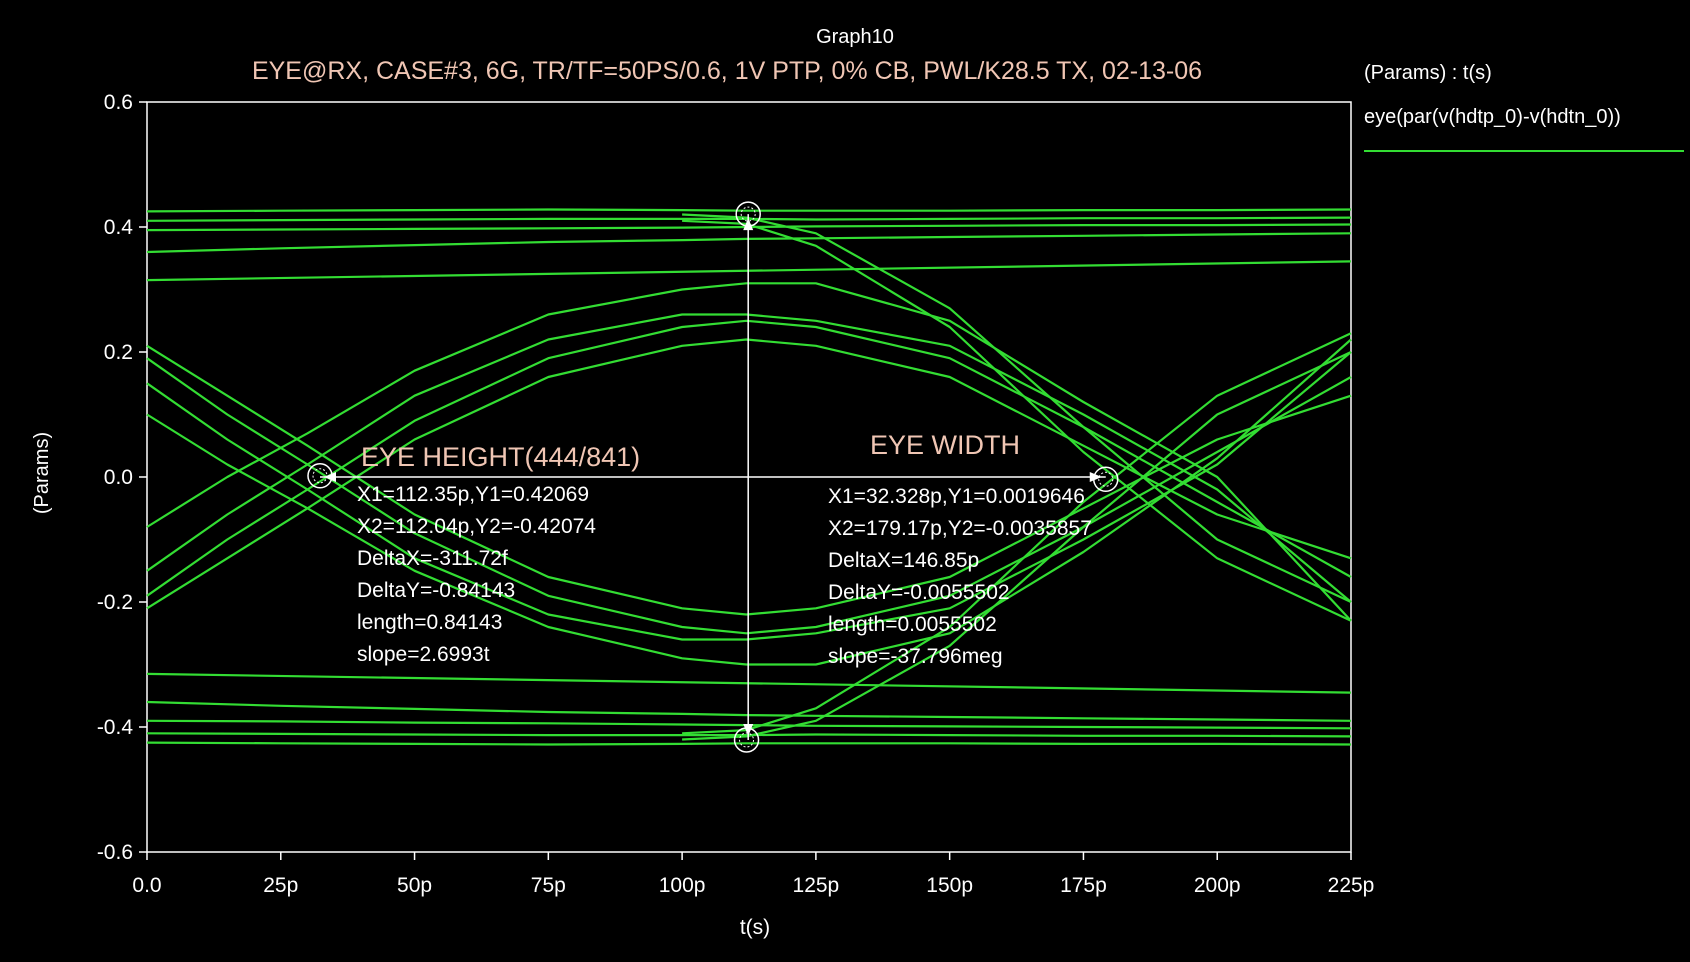 This screenshot has height=962, width=1690. I want to click on eye-width-title: EYE WIDTH, so click(945, 445).